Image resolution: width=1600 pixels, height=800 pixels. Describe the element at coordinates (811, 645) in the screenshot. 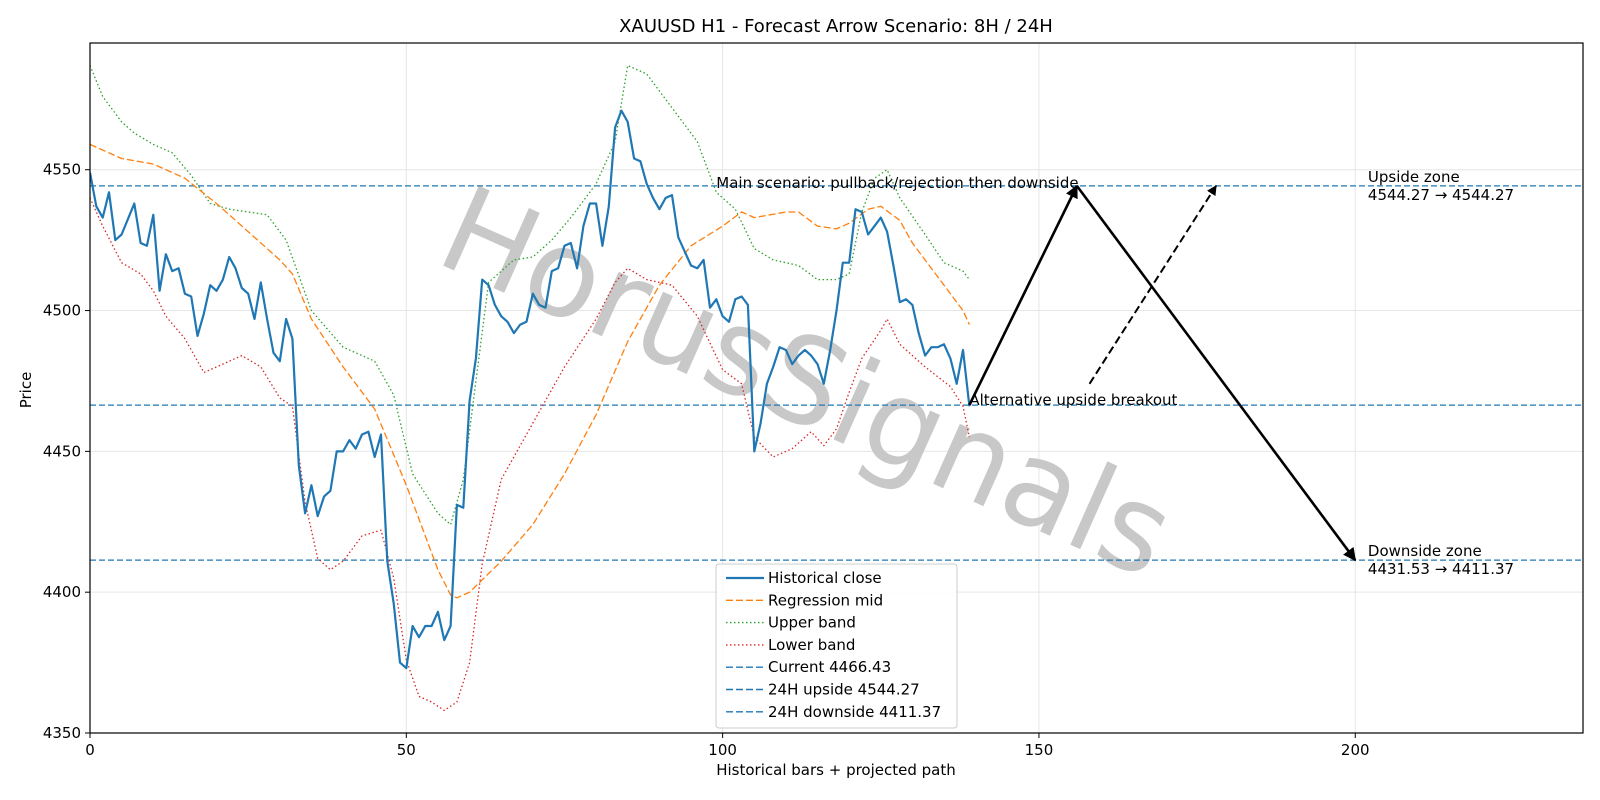

I see `legend-entry: Lower band` at that location.